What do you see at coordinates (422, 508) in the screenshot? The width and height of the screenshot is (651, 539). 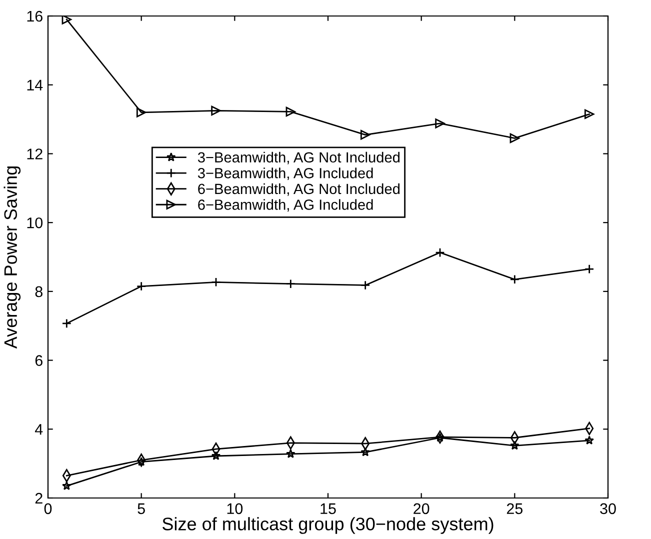 I see `x-tick-label: 20` at bounding box center [422, 508].